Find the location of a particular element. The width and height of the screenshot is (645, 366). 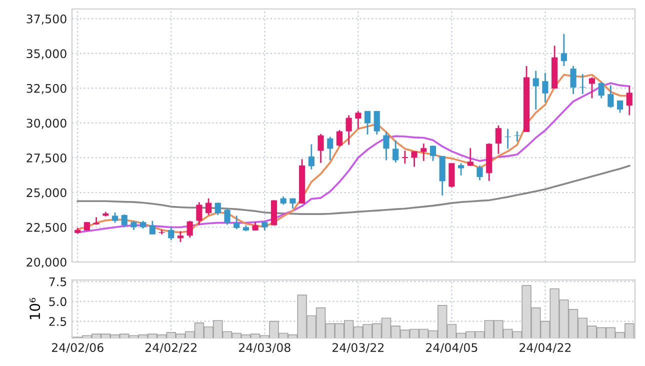

y-tick-label: 35,000 is located at coordinates (46, 54).